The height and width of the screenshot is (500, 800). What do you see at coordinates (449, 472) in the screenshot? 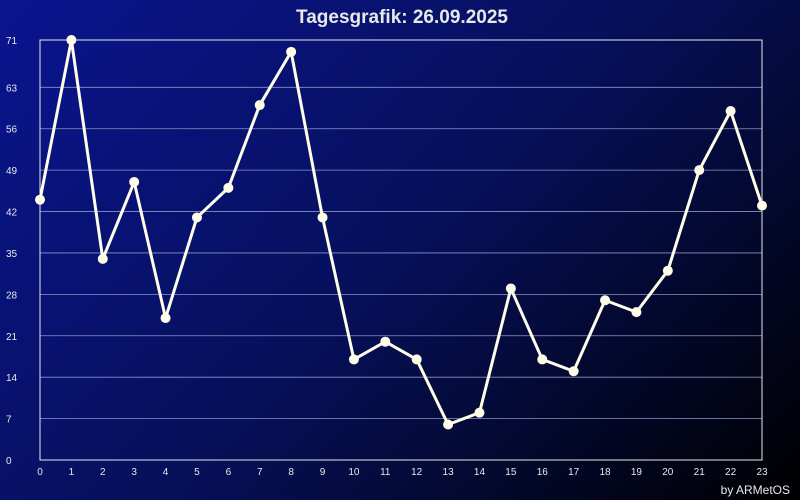
I see `x-tick-label: 13` at bounding box center [449, 472].